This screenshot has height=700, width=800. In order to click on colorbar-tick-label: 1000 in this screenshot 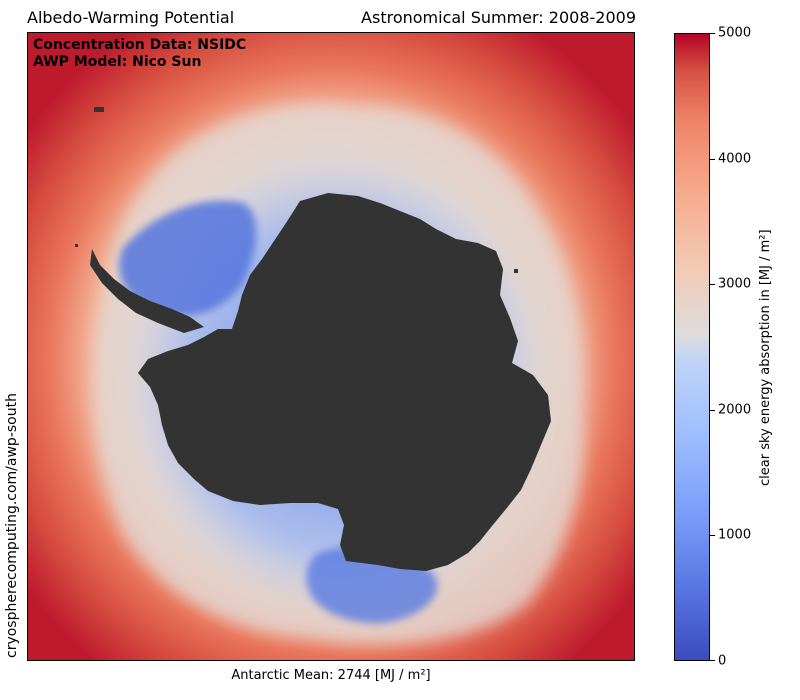, I will do `click(735, 535)`.